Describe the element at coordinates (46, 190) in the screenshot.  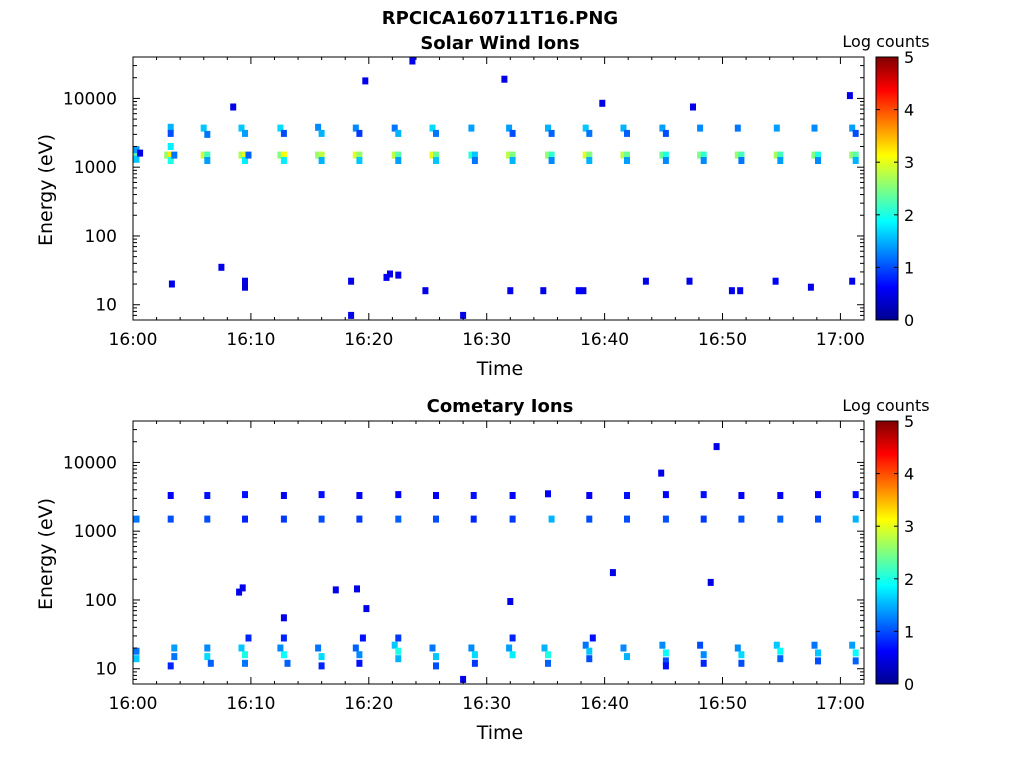
I see `y-axis-label: Energy (eV)` at that location.